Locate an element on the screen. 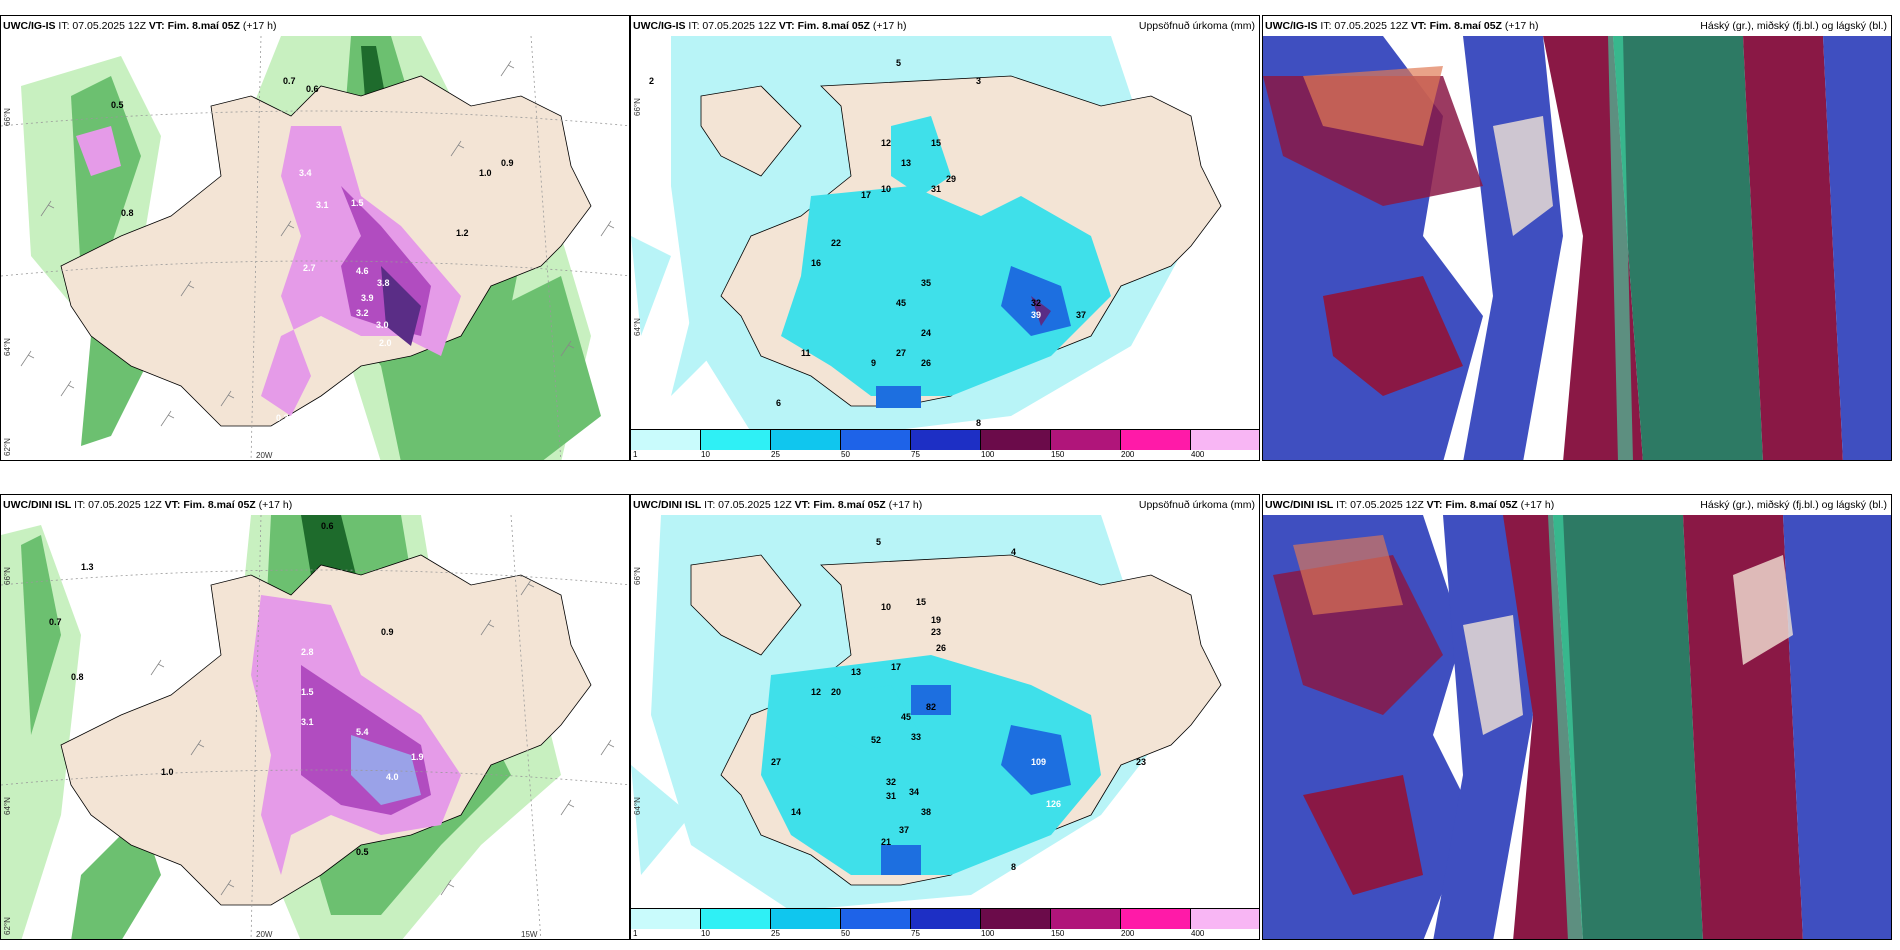  value-label: 0.5 is located at coordinates (362, 852).